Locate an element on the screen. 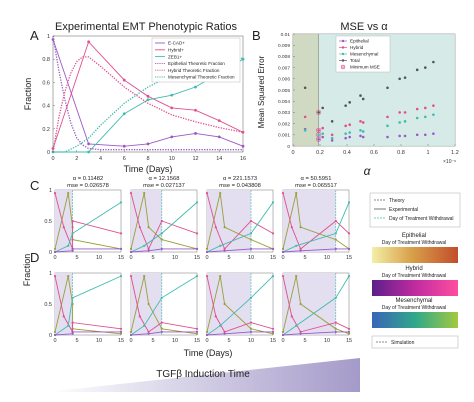 This screenshot has width=474, height=402. panel-b-legend-entry: Hybrid is located at coordinates (357, 47).